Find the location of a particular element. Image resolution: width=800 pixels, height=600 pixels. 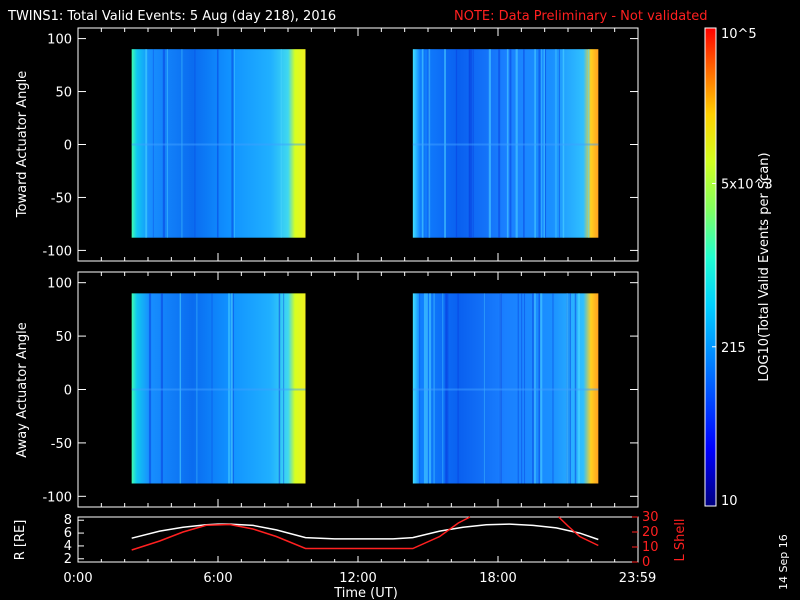

lshell-axis-label: L Shell is located at coordinates (680, 539).